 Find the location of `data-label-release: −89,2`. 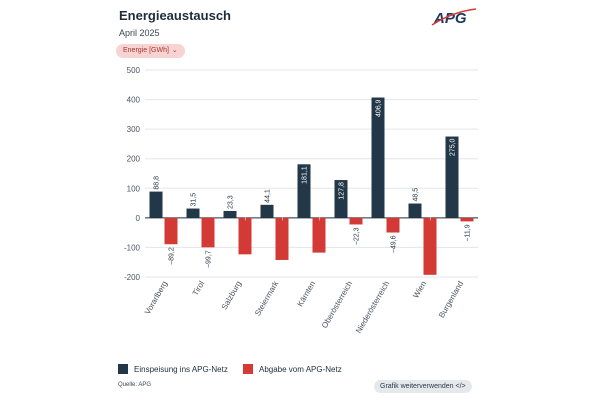

data-label-release: −89,2 is located at coordinates (172, 256).